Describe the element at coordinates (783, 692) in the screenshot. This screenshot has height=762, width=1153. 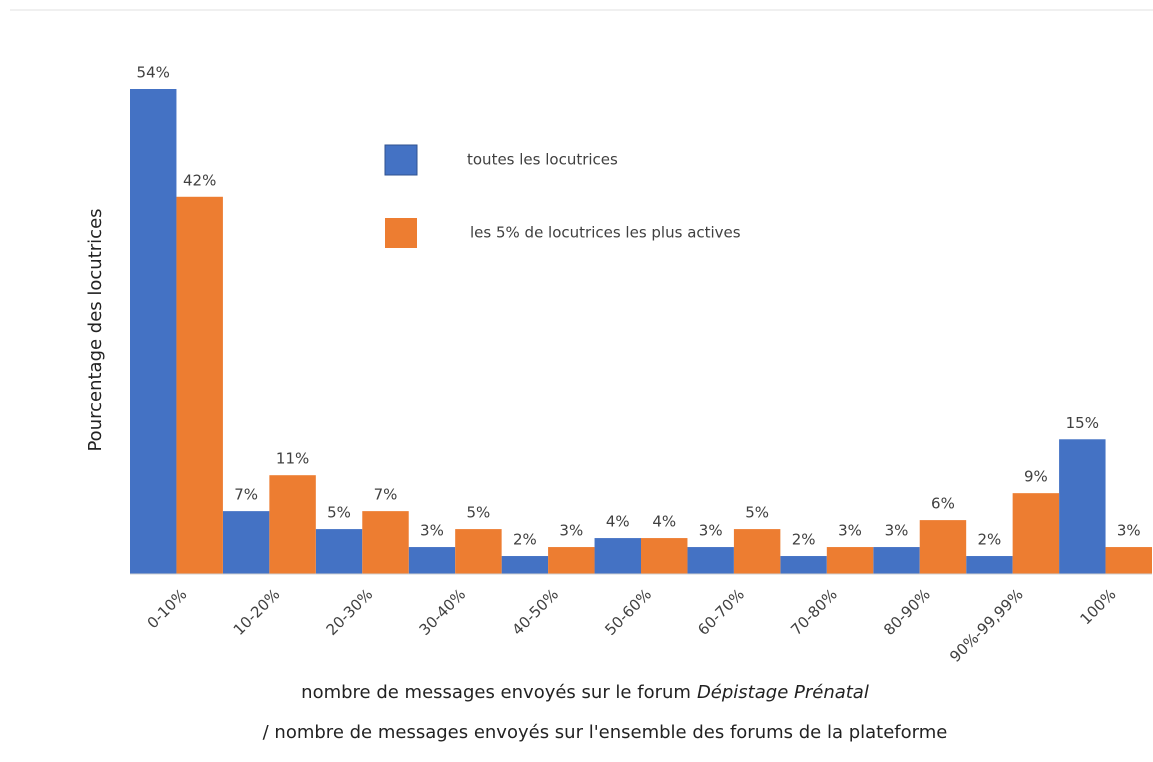
I see `x-axis-label-forum: Dépistage Prénatal` at that location.